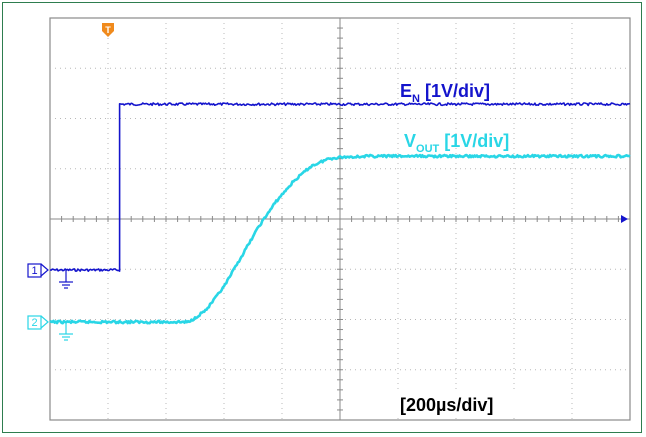  Describe the element at coordinates (624, 219) in the screenshot. I see `trigger-level-marker` at that location.